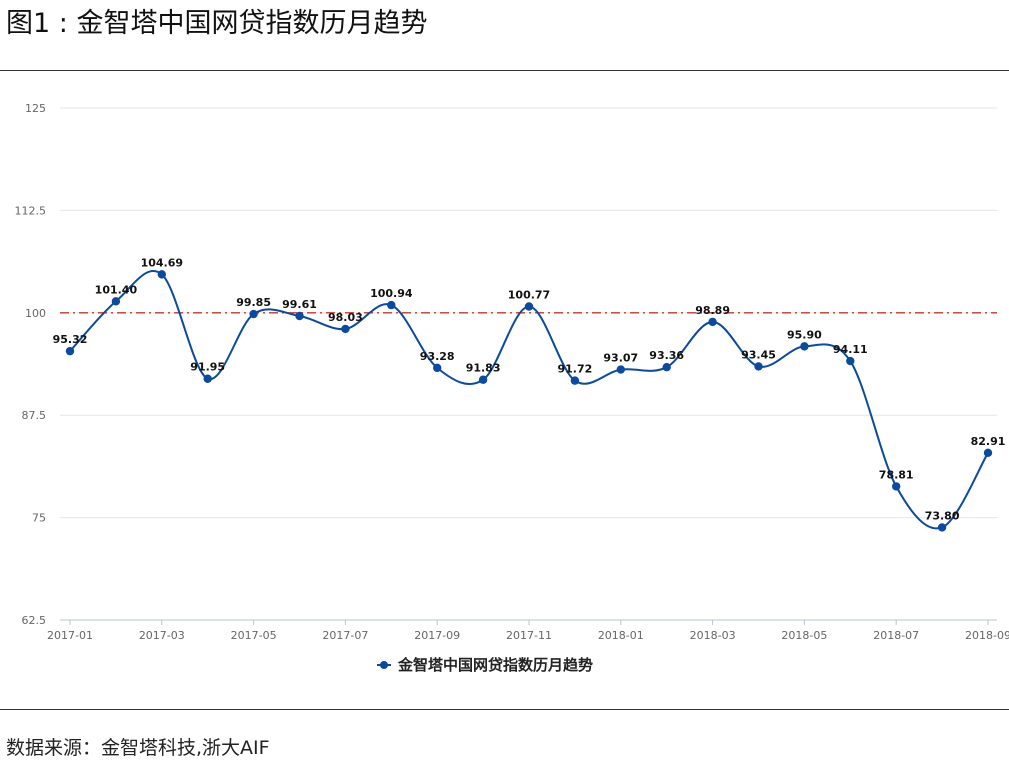 The width and height of the screenshot is (1009, 768). Describe the element at coordinates (34, 620) in the screenshot. I see `y-tick-label: 62.5` at that location.